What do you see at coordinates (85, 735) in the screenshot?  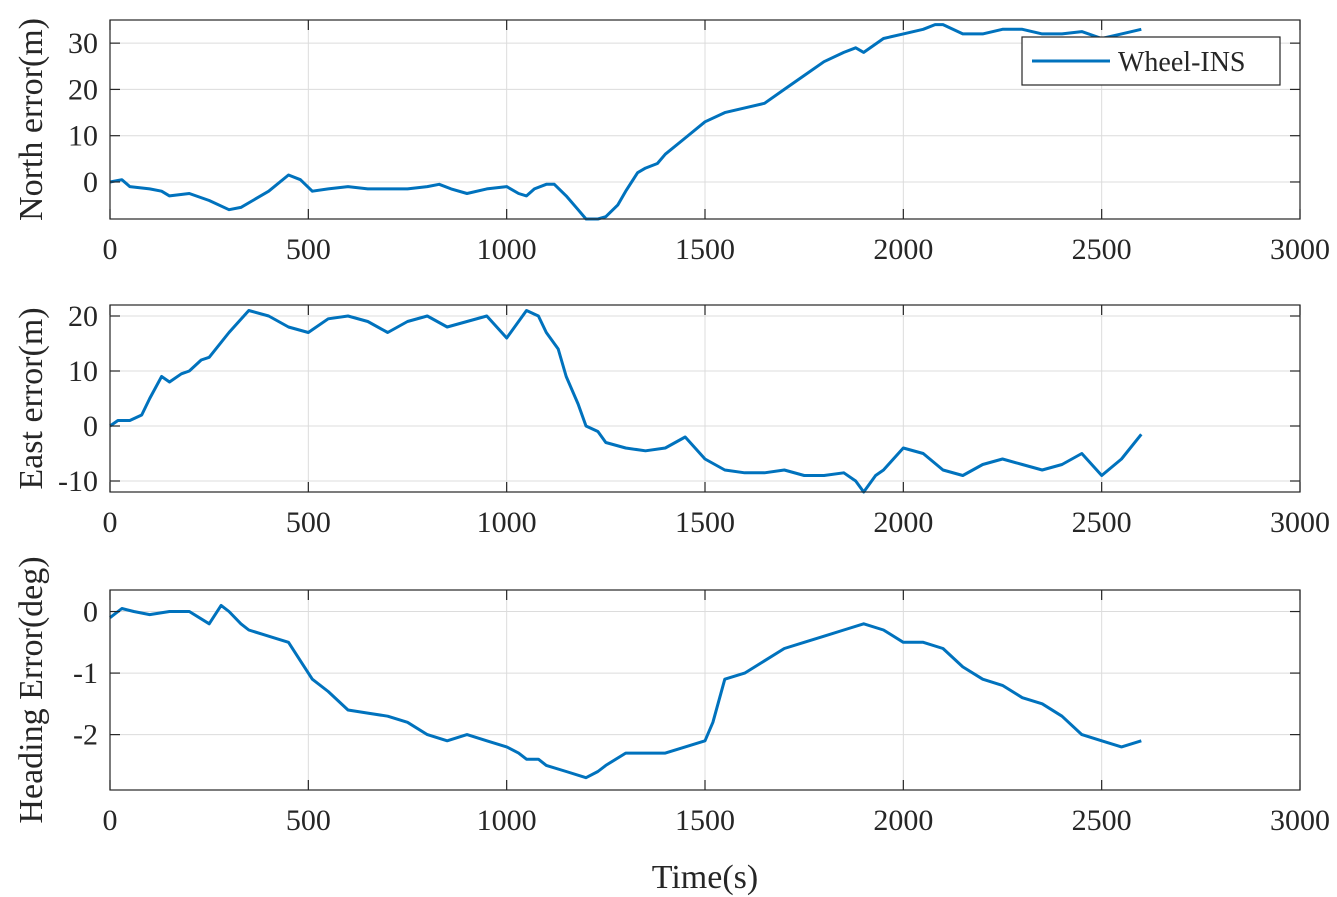 I see `y-tick-label: -2` at bounding box center [85, 735].